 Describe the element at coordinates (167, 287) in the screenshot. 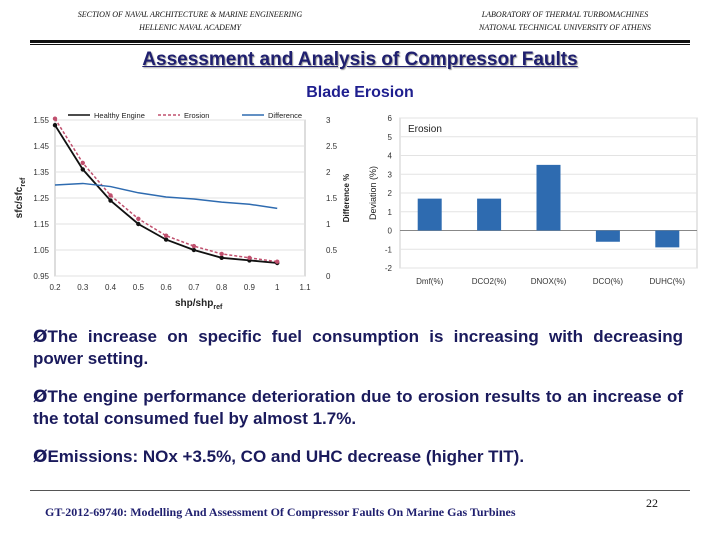

I see `x-tick-label: 0.6` at that location.